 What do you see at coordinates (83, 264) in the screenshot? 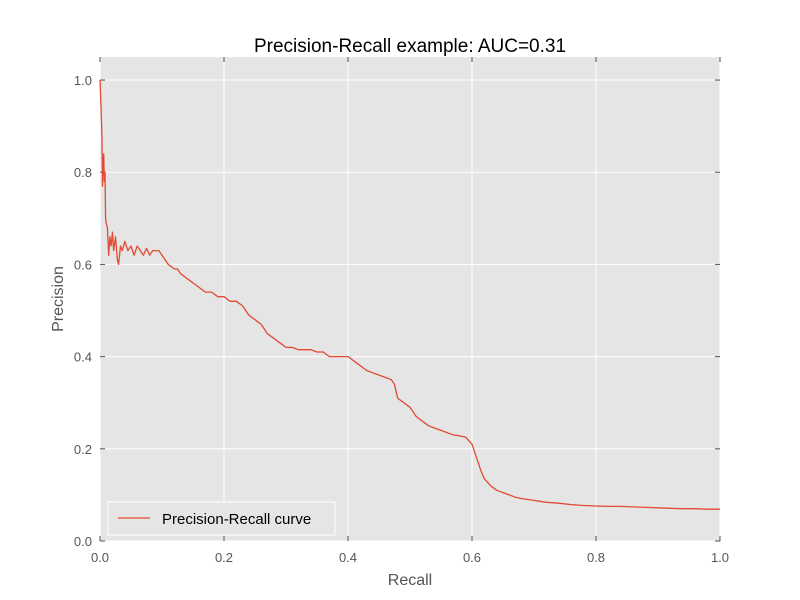
I see `y-tick-label: 0.6` at bounding box center [83, 264].